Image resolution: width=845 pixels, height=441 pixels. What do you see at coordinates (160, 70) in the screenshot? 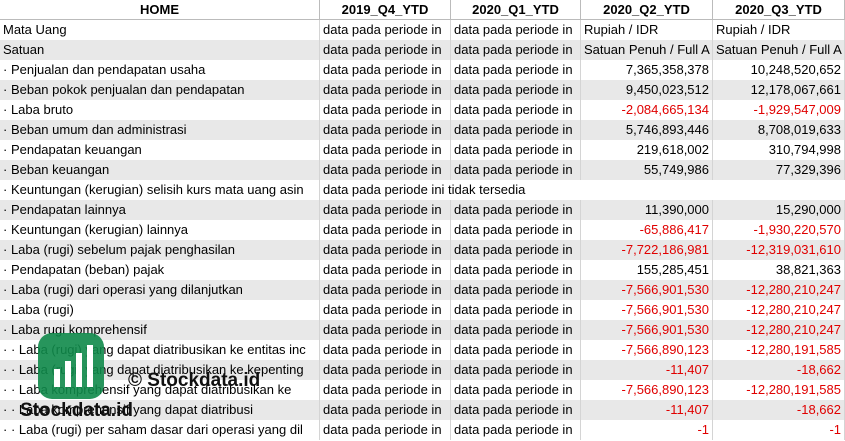
I see `row-label: · Penjualan dan pendapatan usaha` at bounding box center [160, 70].